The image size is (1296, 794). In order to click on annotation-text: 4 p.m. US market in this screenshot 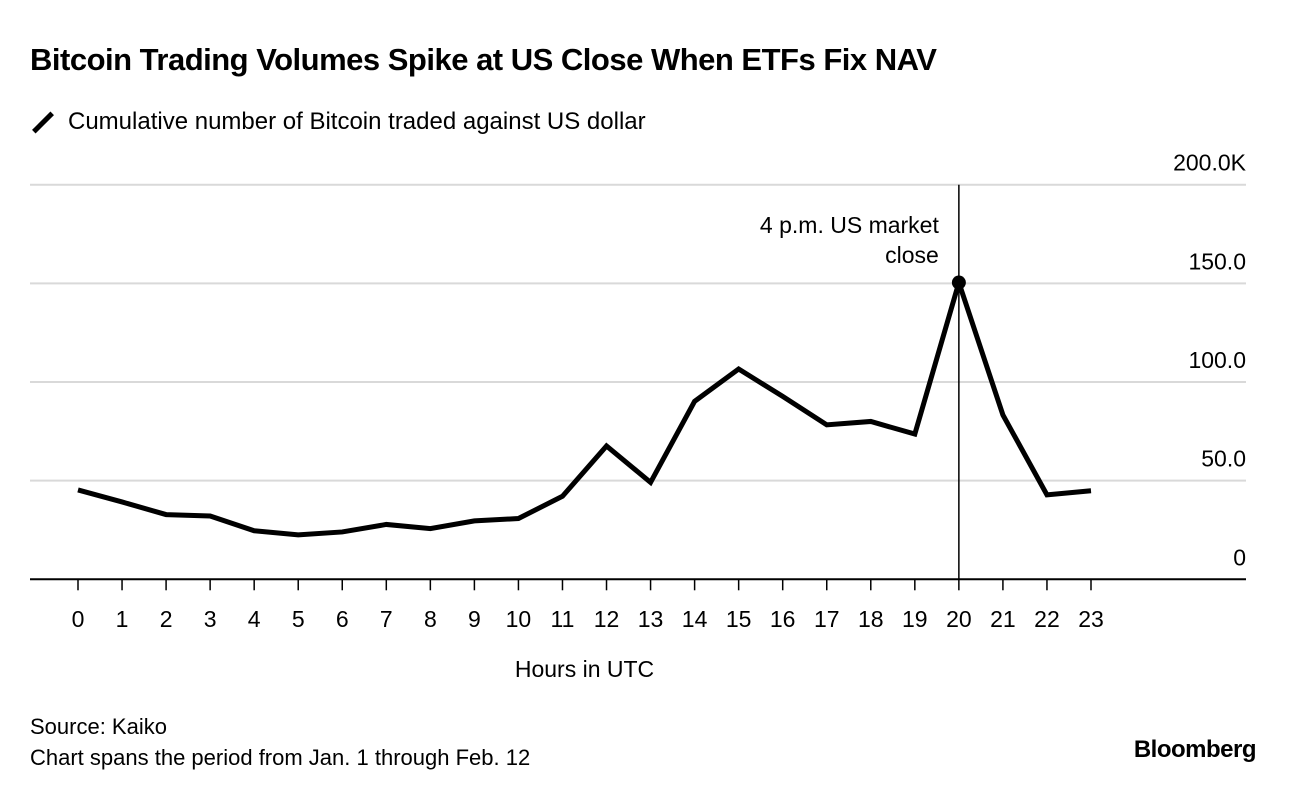, I will do `click(850, 225)`.